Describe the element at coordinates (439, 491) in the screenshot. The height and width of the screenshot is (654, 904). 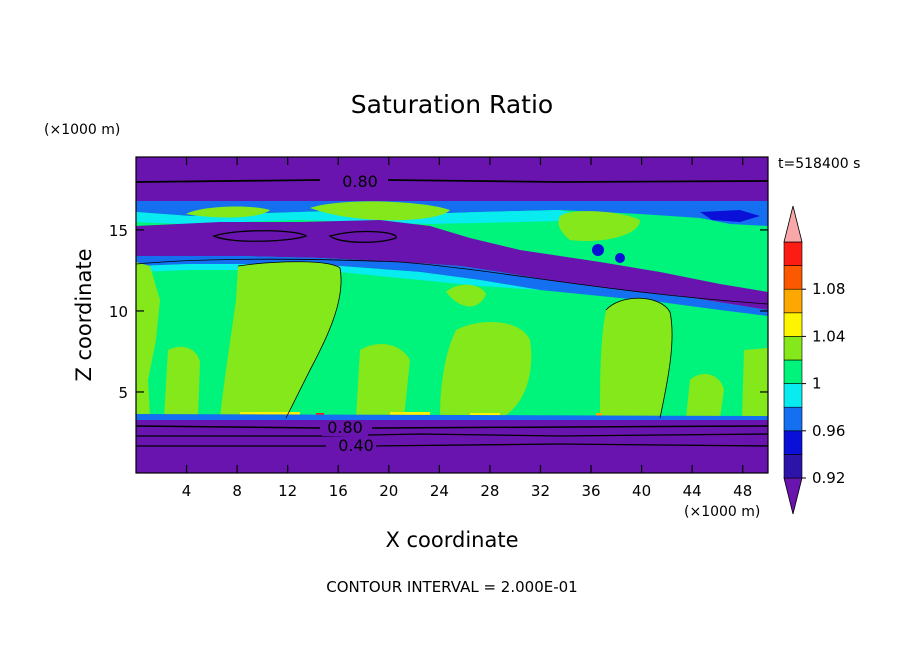
I see `x-tick-label: 24` at that location.